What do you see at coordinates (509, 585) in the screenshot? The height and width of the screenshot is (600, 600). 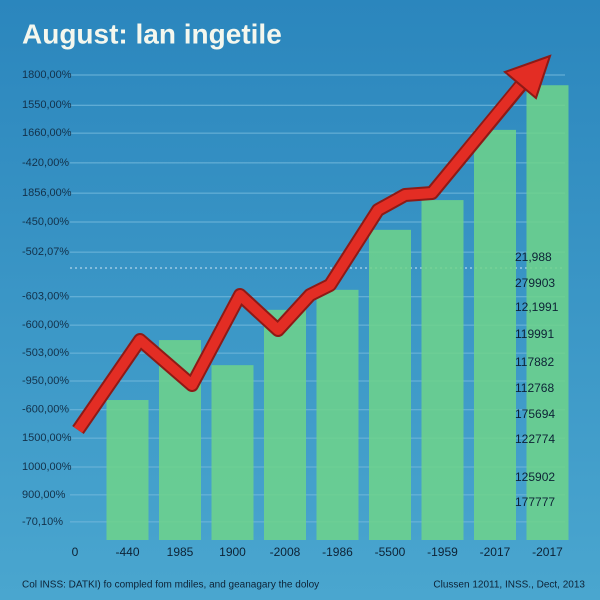 I see `source-right: Clussen 12011, INSS., Dect, 2013` at bounding box center [509, 585].